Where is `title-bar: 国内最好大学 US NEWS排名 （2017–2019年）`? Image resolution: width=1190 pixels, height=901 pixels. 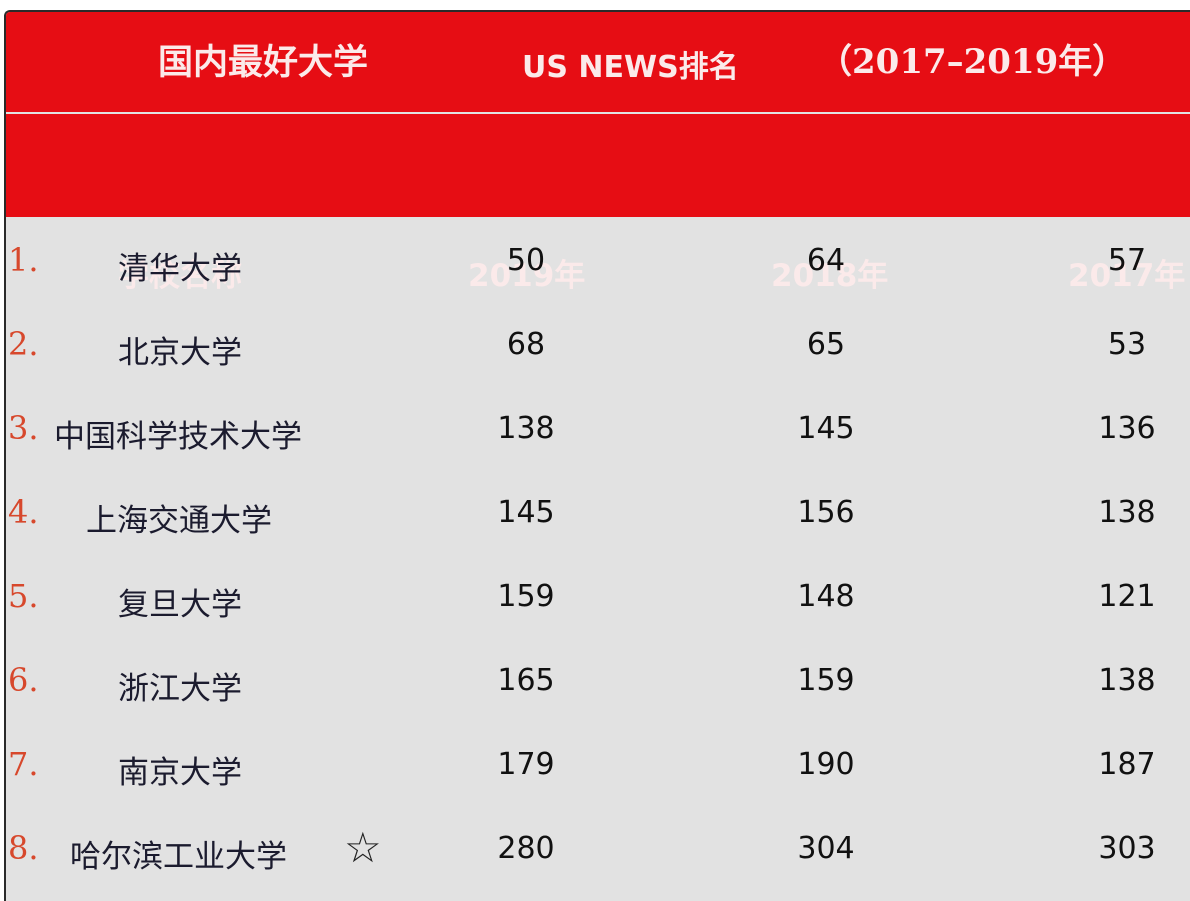
title-bar: 国内最好大学 US NEWS排名 （2017–2019年） is located at coordinates (598, 62).